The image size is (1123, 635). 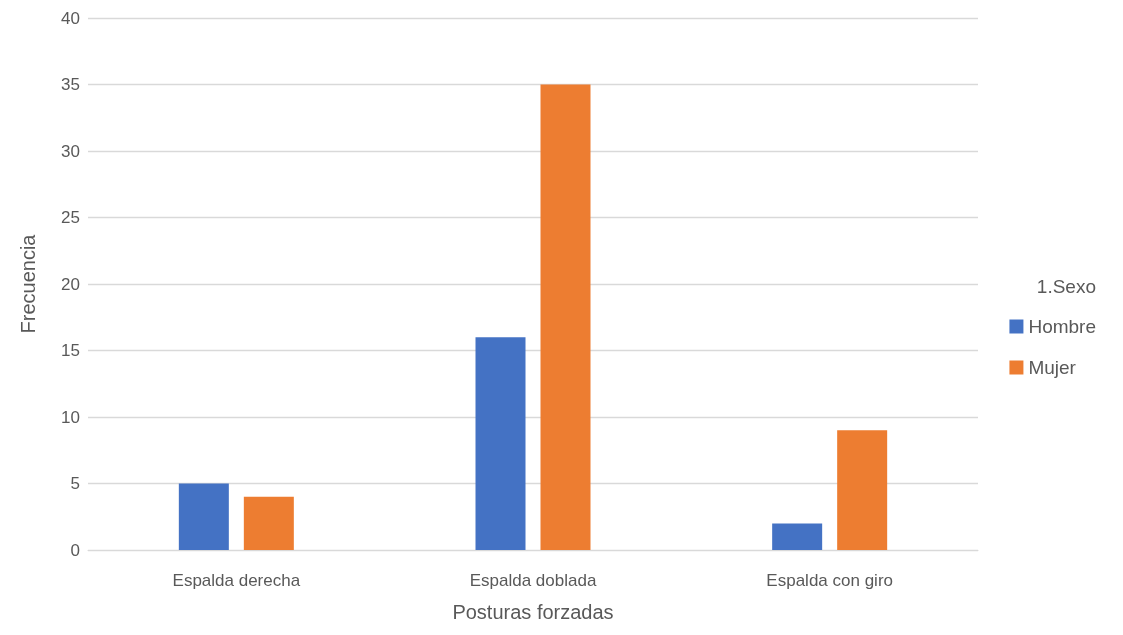 I want to click on y-tick-label: 0, so click(x=75, y=550).